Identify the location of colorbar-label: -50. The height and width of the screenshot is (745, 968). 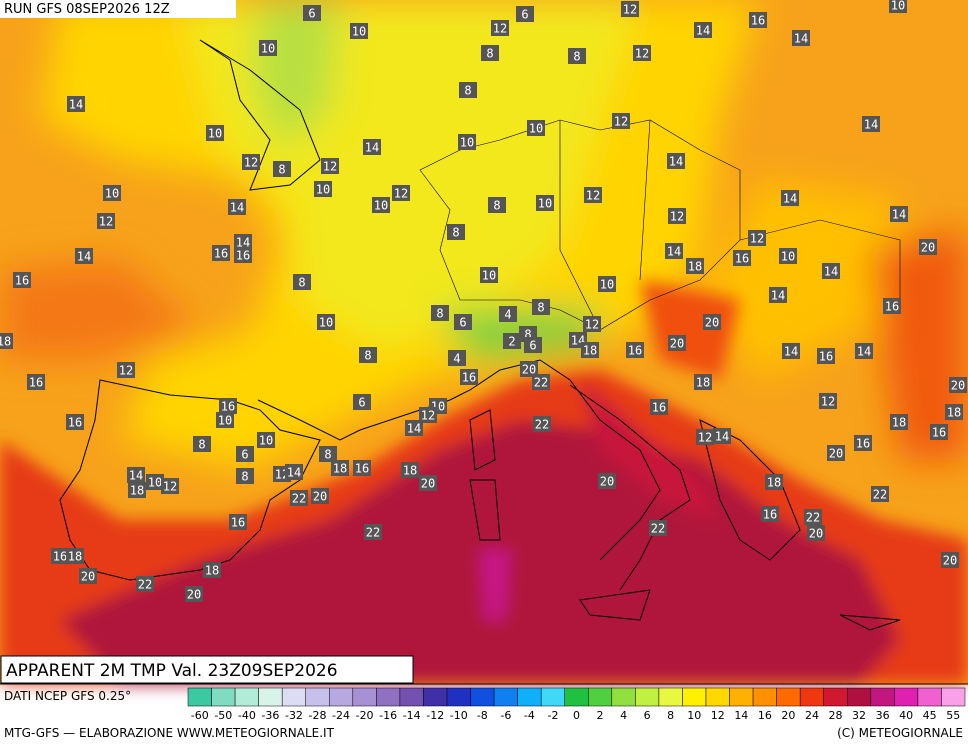
(223, 715).